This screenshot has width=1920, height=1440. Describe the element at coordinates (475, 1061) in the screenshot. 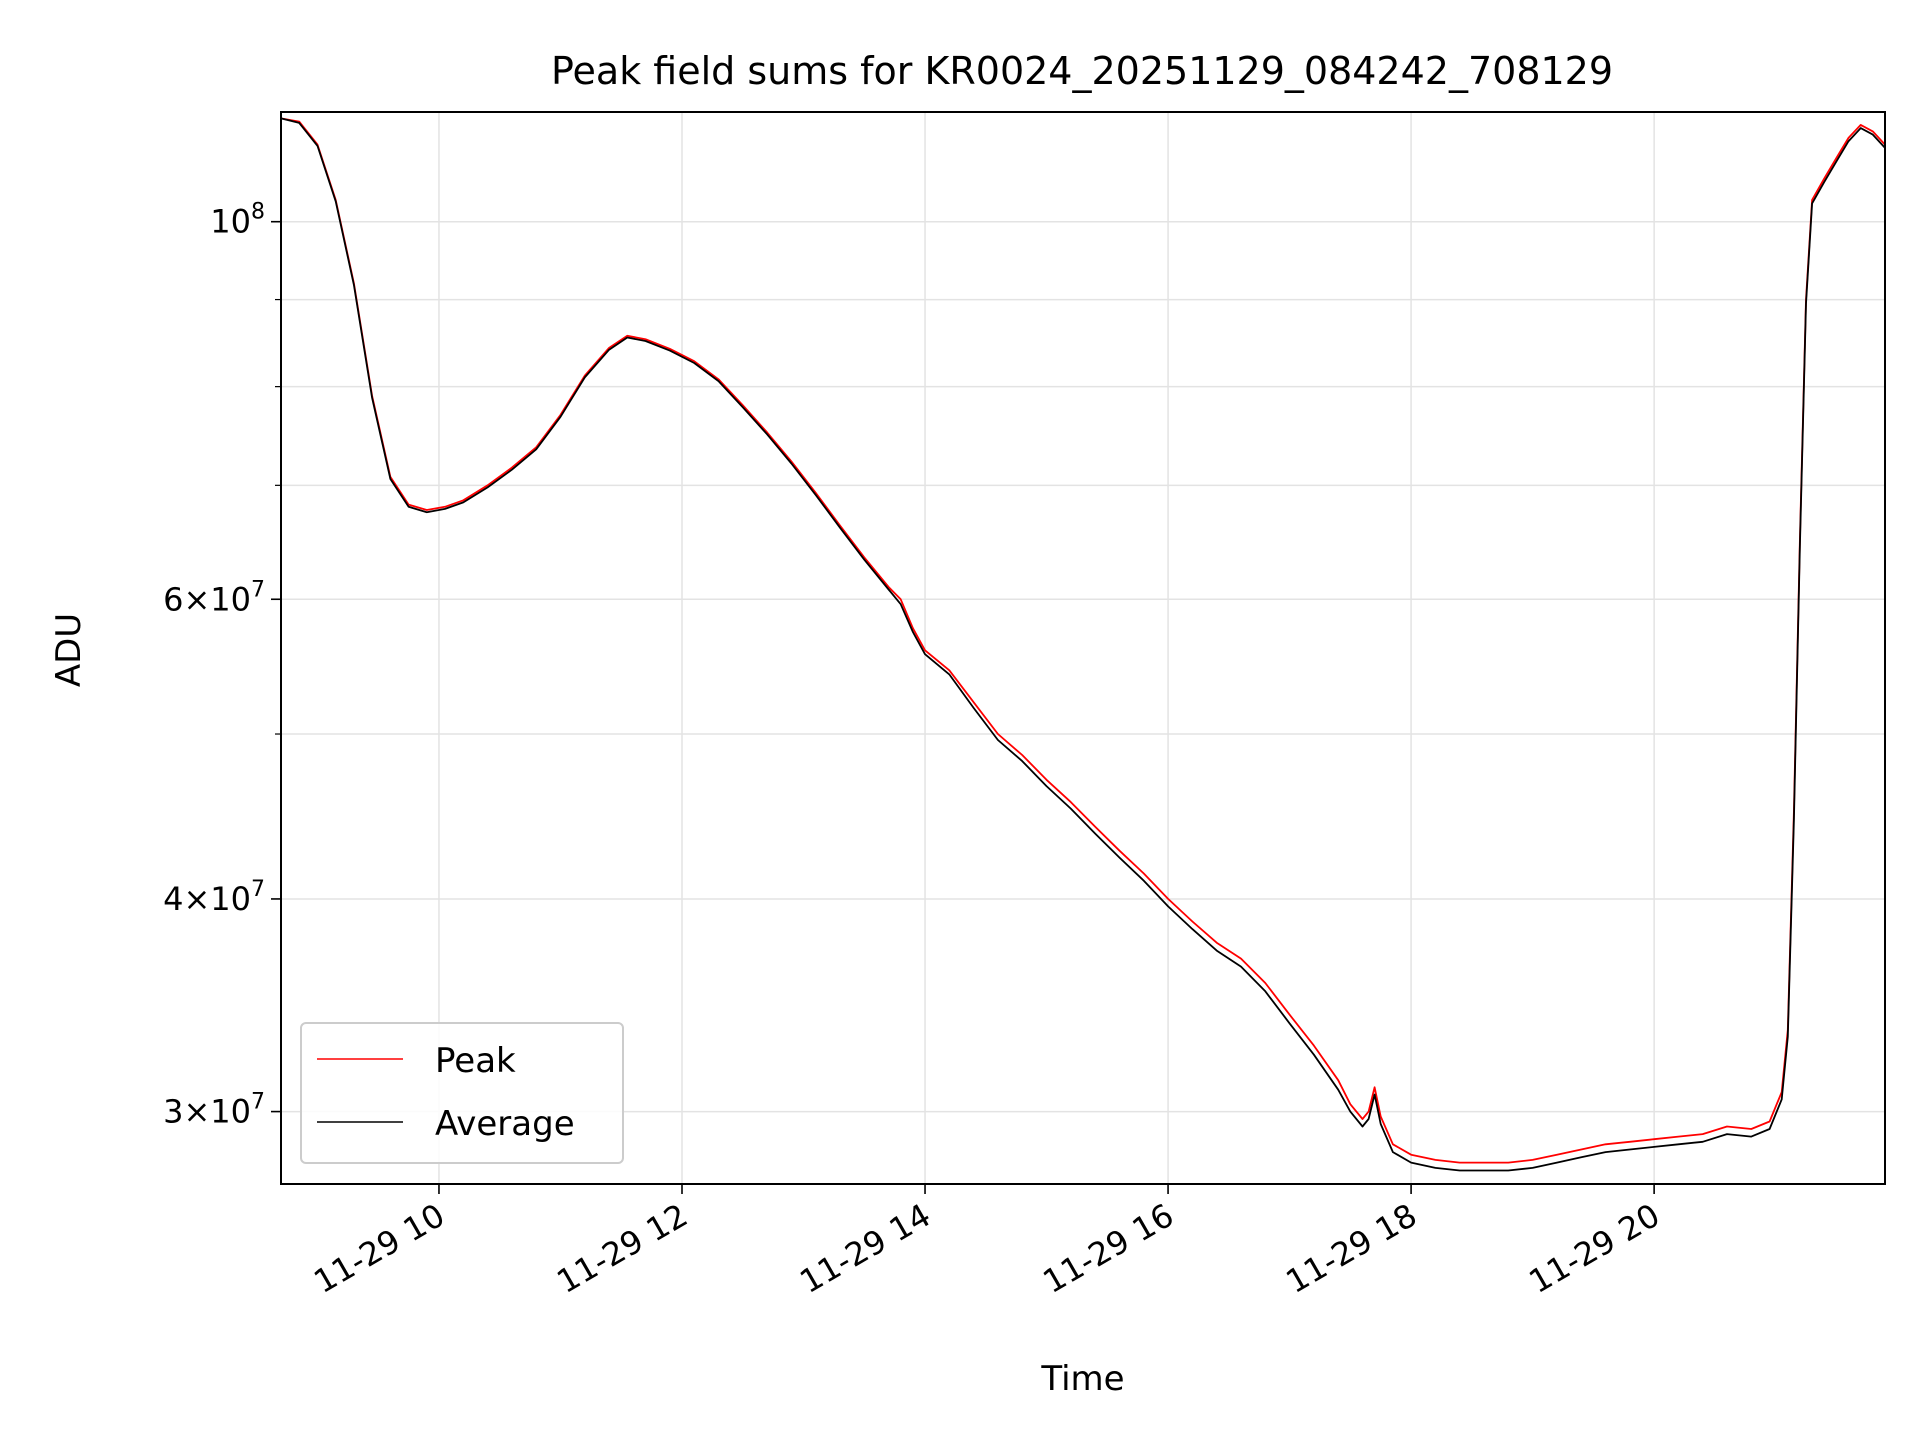

I see `legend-peak-label: Peak` at that location.